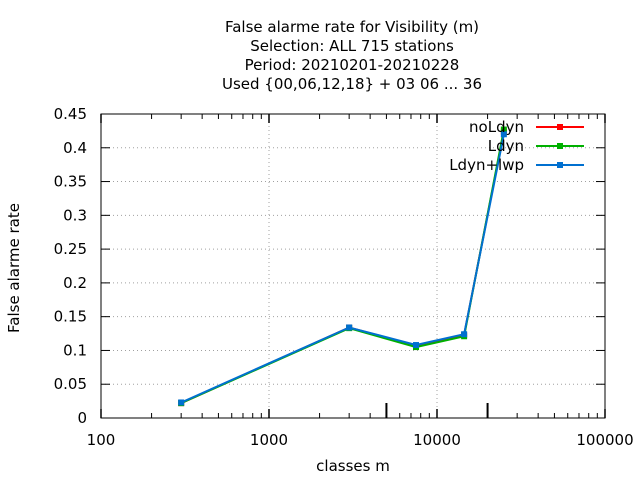 The width and height of the screenshot is (640, 480). Describe the element at coordinates (75, 215) in the screenshot. I see `y-tick-label: 0.3` at that location.